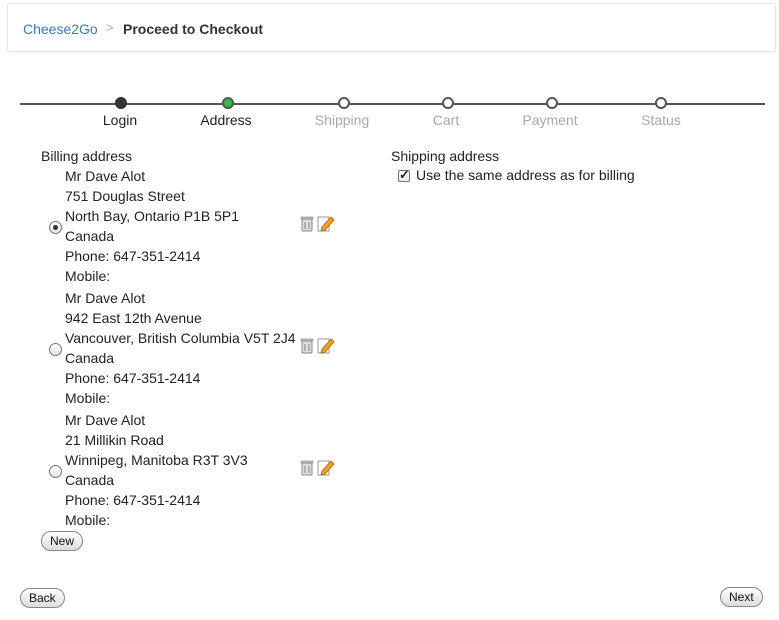  What do you see at coordinates (741, 597) in the screenshot?
I see `next-button: Next` at bounding box center [741, 597].